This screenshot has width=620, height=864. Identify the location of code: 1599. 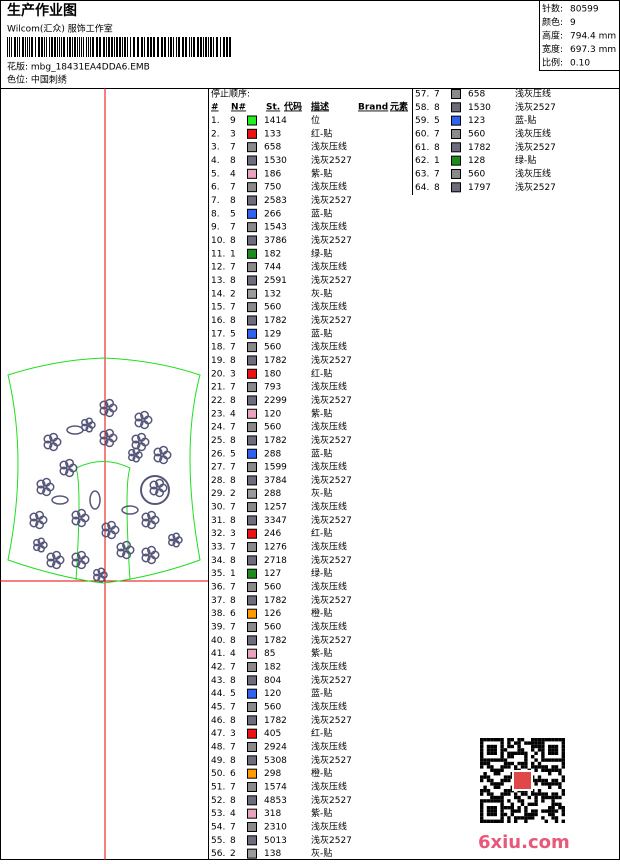
(275, 468).